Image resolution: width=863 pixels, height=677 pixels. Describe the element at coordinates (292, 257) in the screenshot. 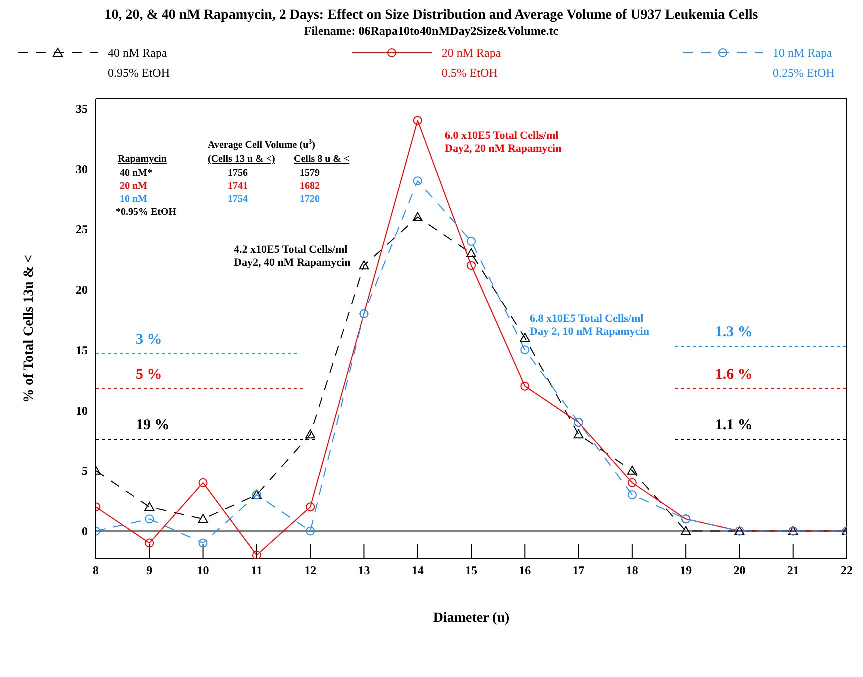

I see `annotation: 4.2 x10E5 Total Cells/ml Day2, 40 nM Rapamycin` at that location.